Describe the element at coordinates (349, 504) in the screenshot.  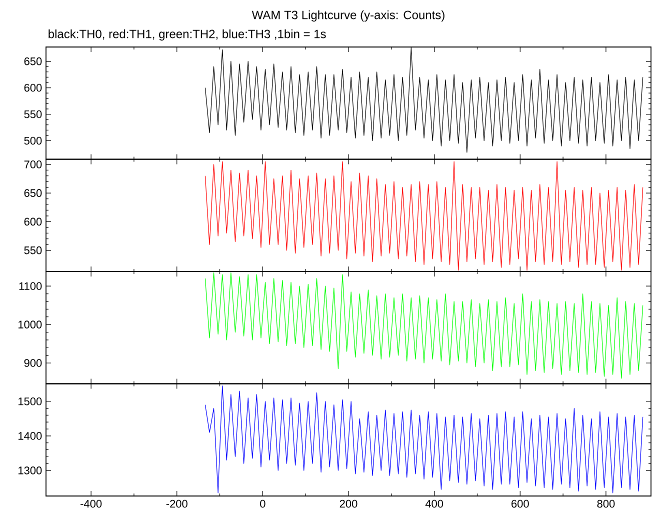
I see `x-tick-label: 200` at that location.